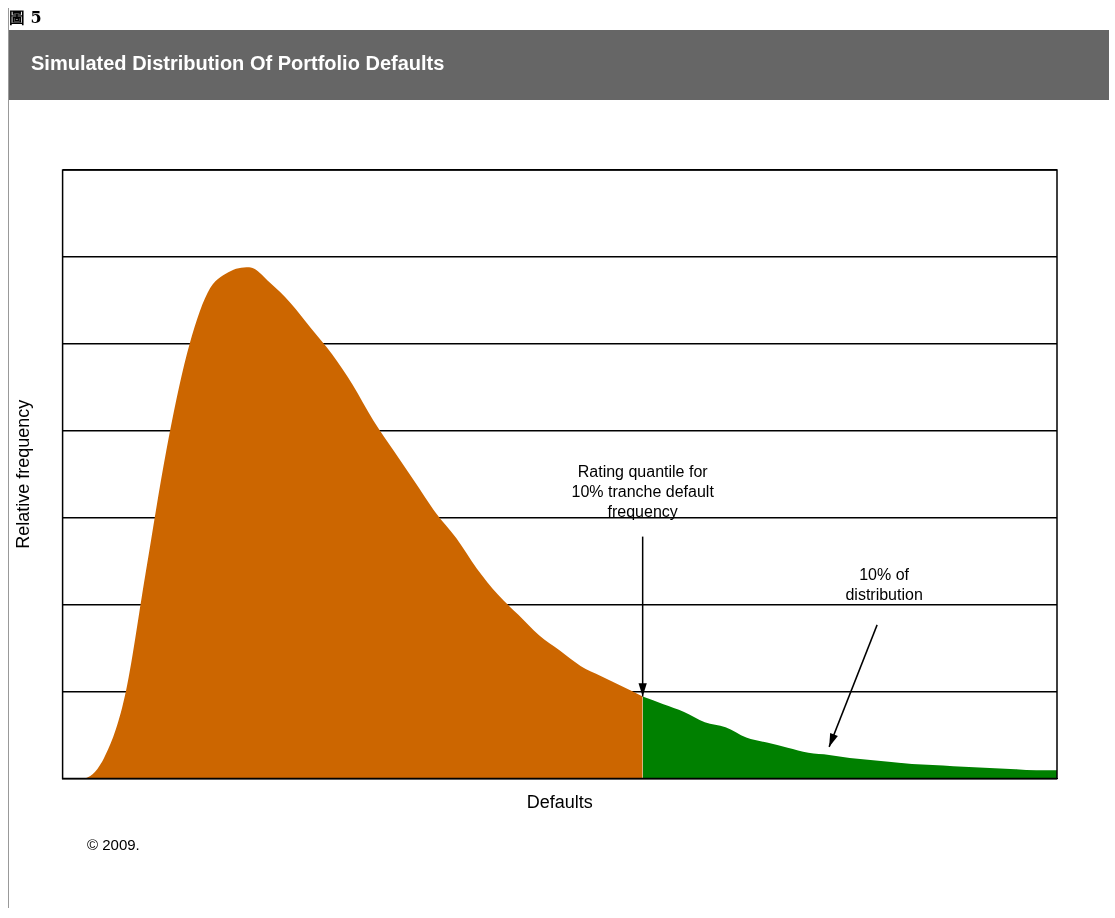 The width and height of the screenshot is (1115, 918). What do you see at coordinates (559, 65) in the screenshot?
I see `chart-title: Simulated Distribution Of Portfolio Defaults` at bounding box center [559, 65].